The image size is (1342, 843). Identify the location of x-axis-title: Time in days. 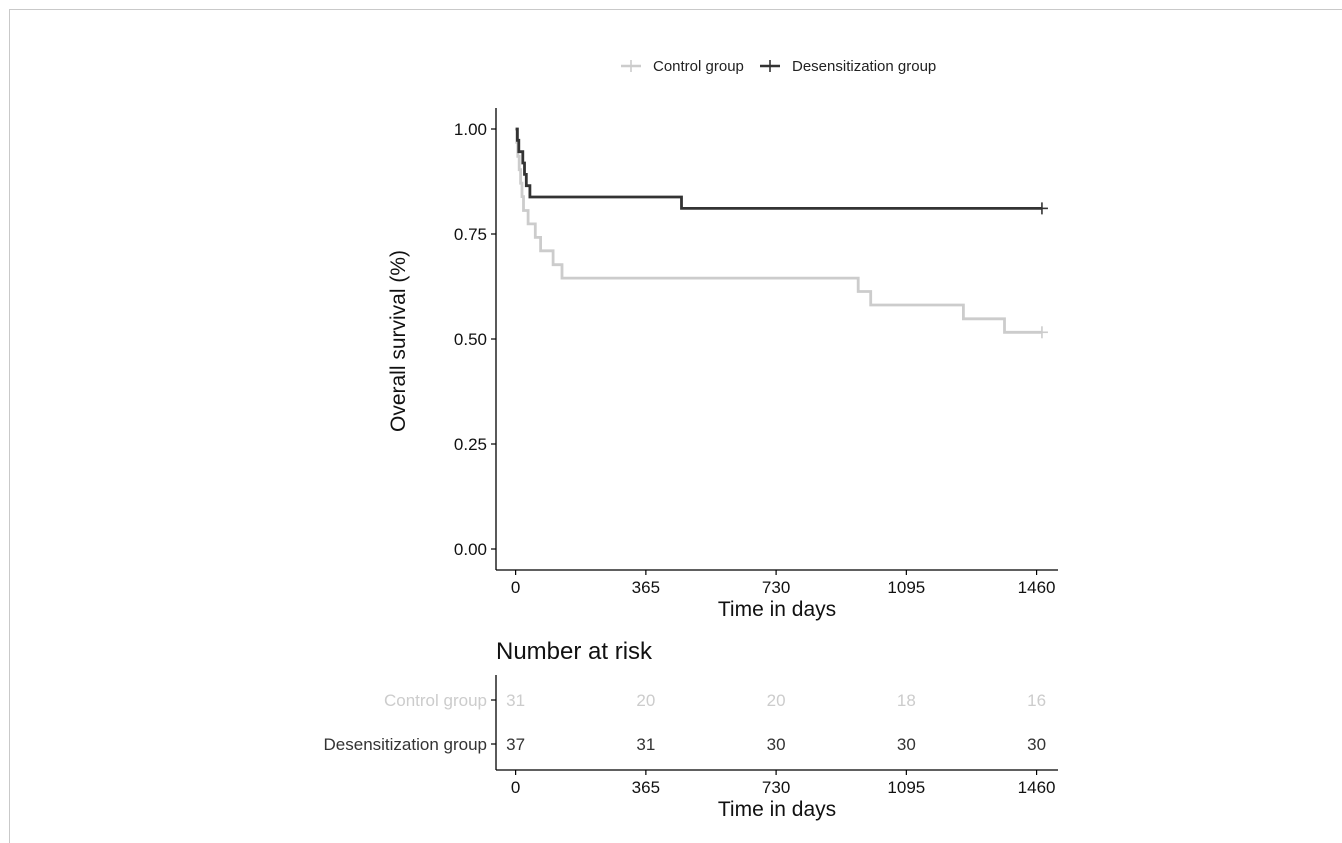
(777, 609).